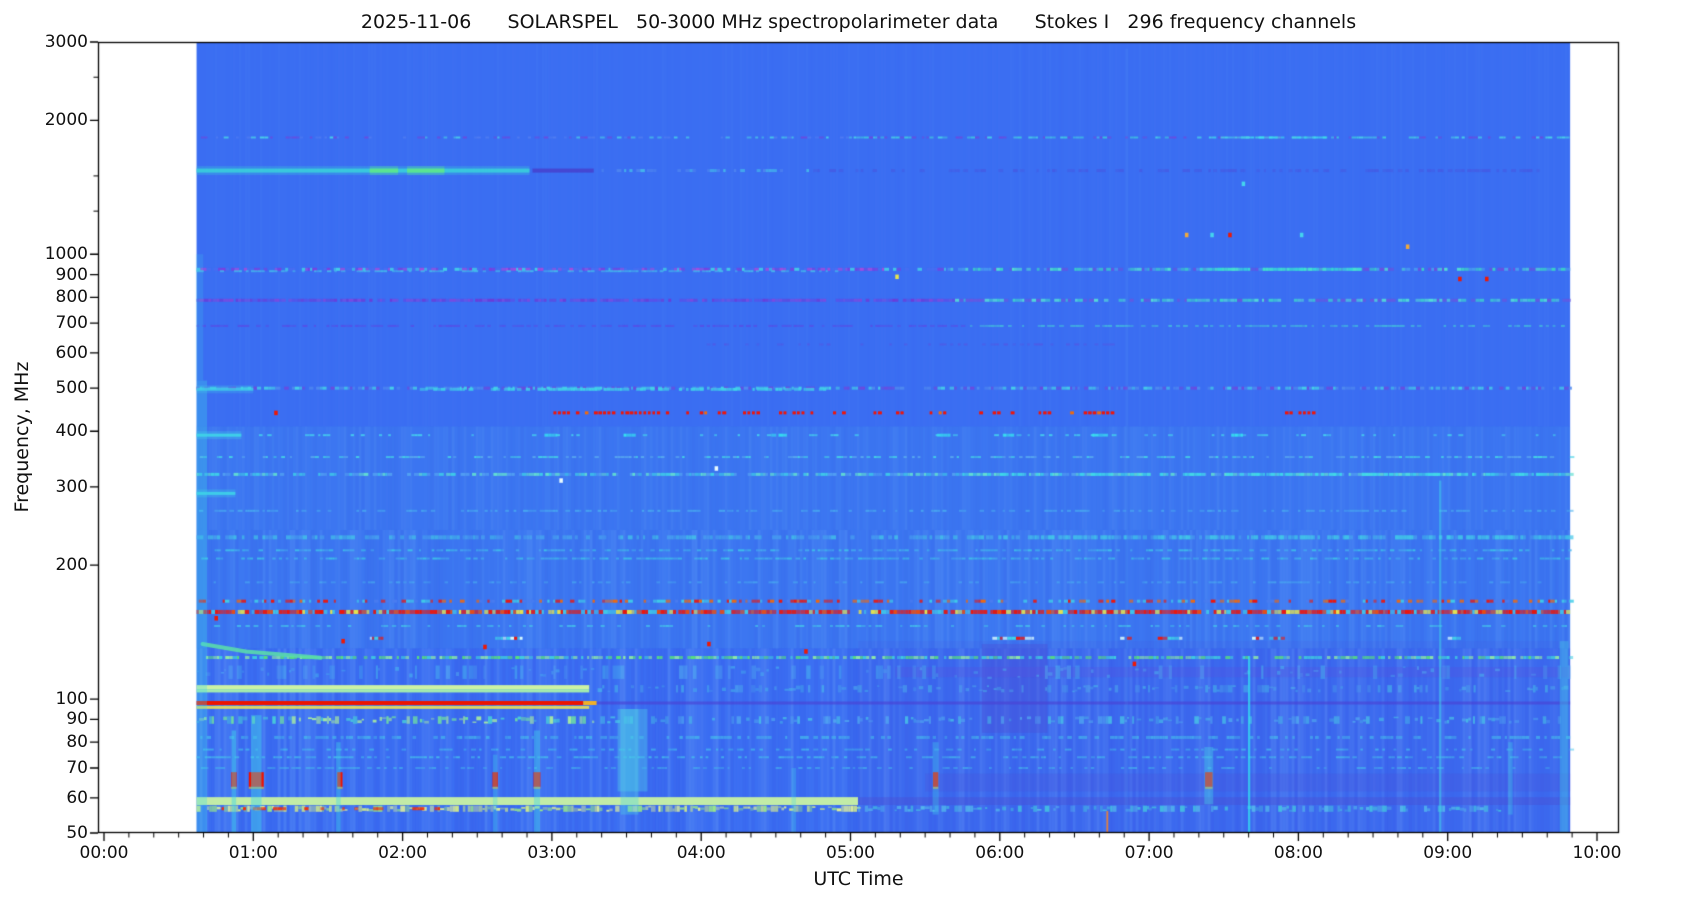  What do you see at coordinates (77, 833) in the screenshot?
I see `y-tick-label: 50` at bounding box center [77, 833].